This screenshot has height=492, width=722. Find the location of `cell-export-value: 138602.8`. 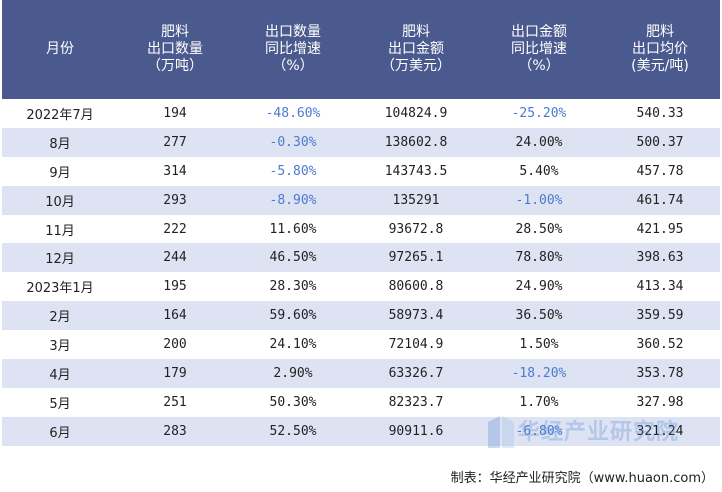

cell-export-value: 138602.8 is located at coordinates (416, 142).